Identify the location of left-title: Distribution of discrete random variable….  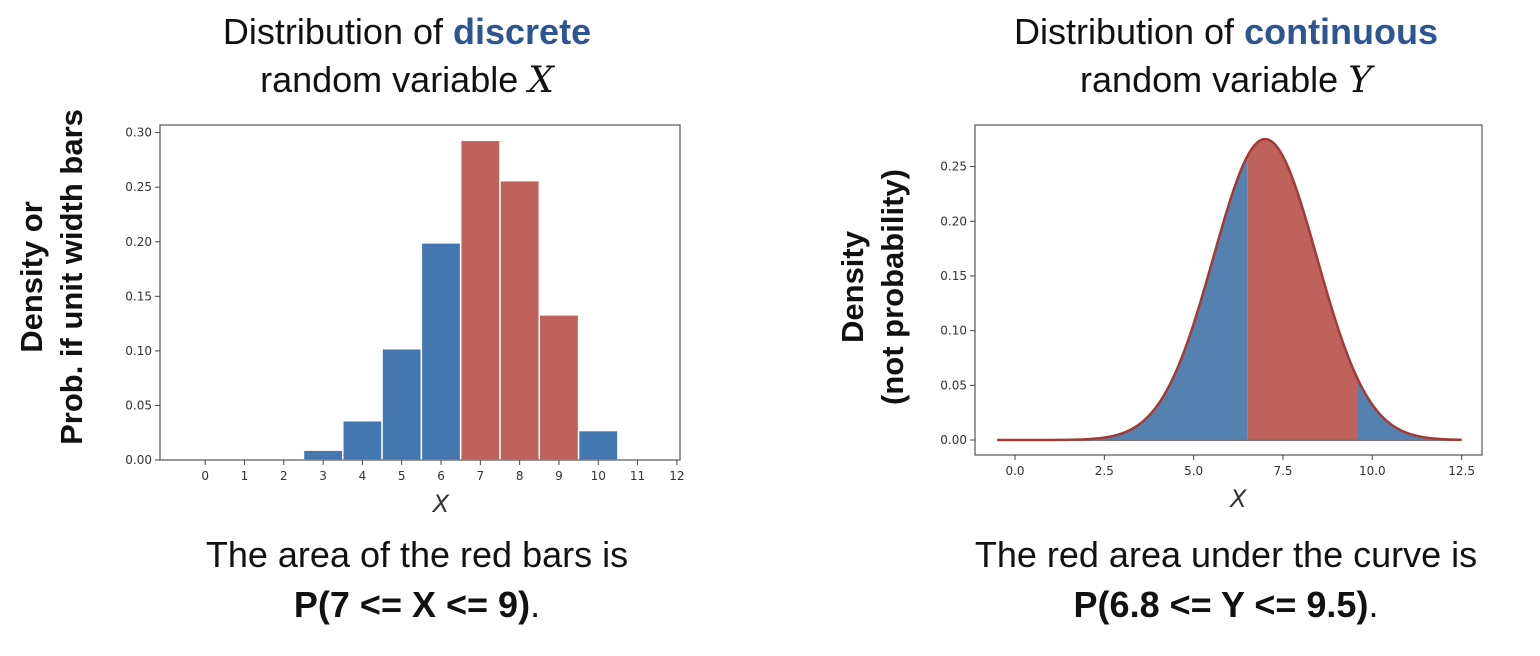
(407, 56).